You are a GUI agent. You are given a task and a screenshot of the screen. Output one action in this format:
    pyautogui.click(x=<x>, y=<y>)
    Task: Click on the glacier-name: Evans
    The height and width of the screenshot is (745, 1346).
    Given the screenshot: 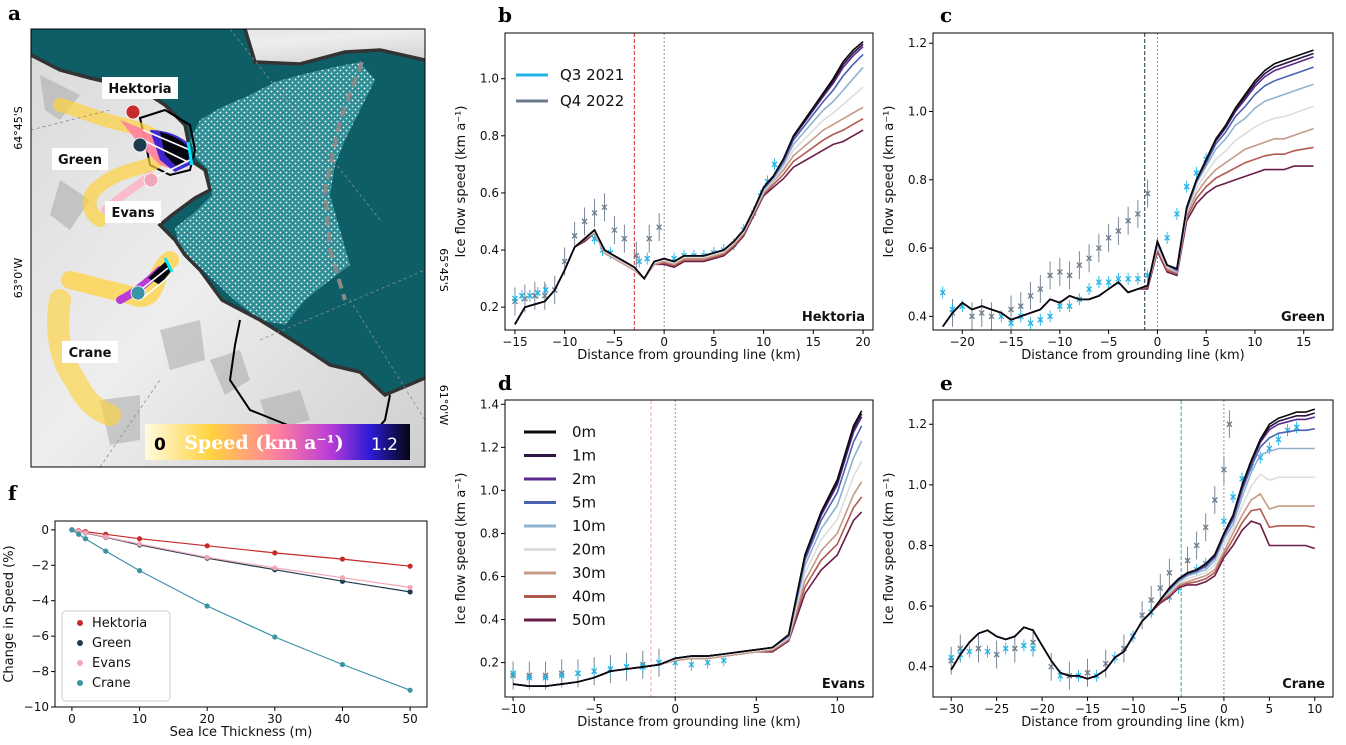 What is the action you would take?
    pyautogui.click(x=843, y=684)
    